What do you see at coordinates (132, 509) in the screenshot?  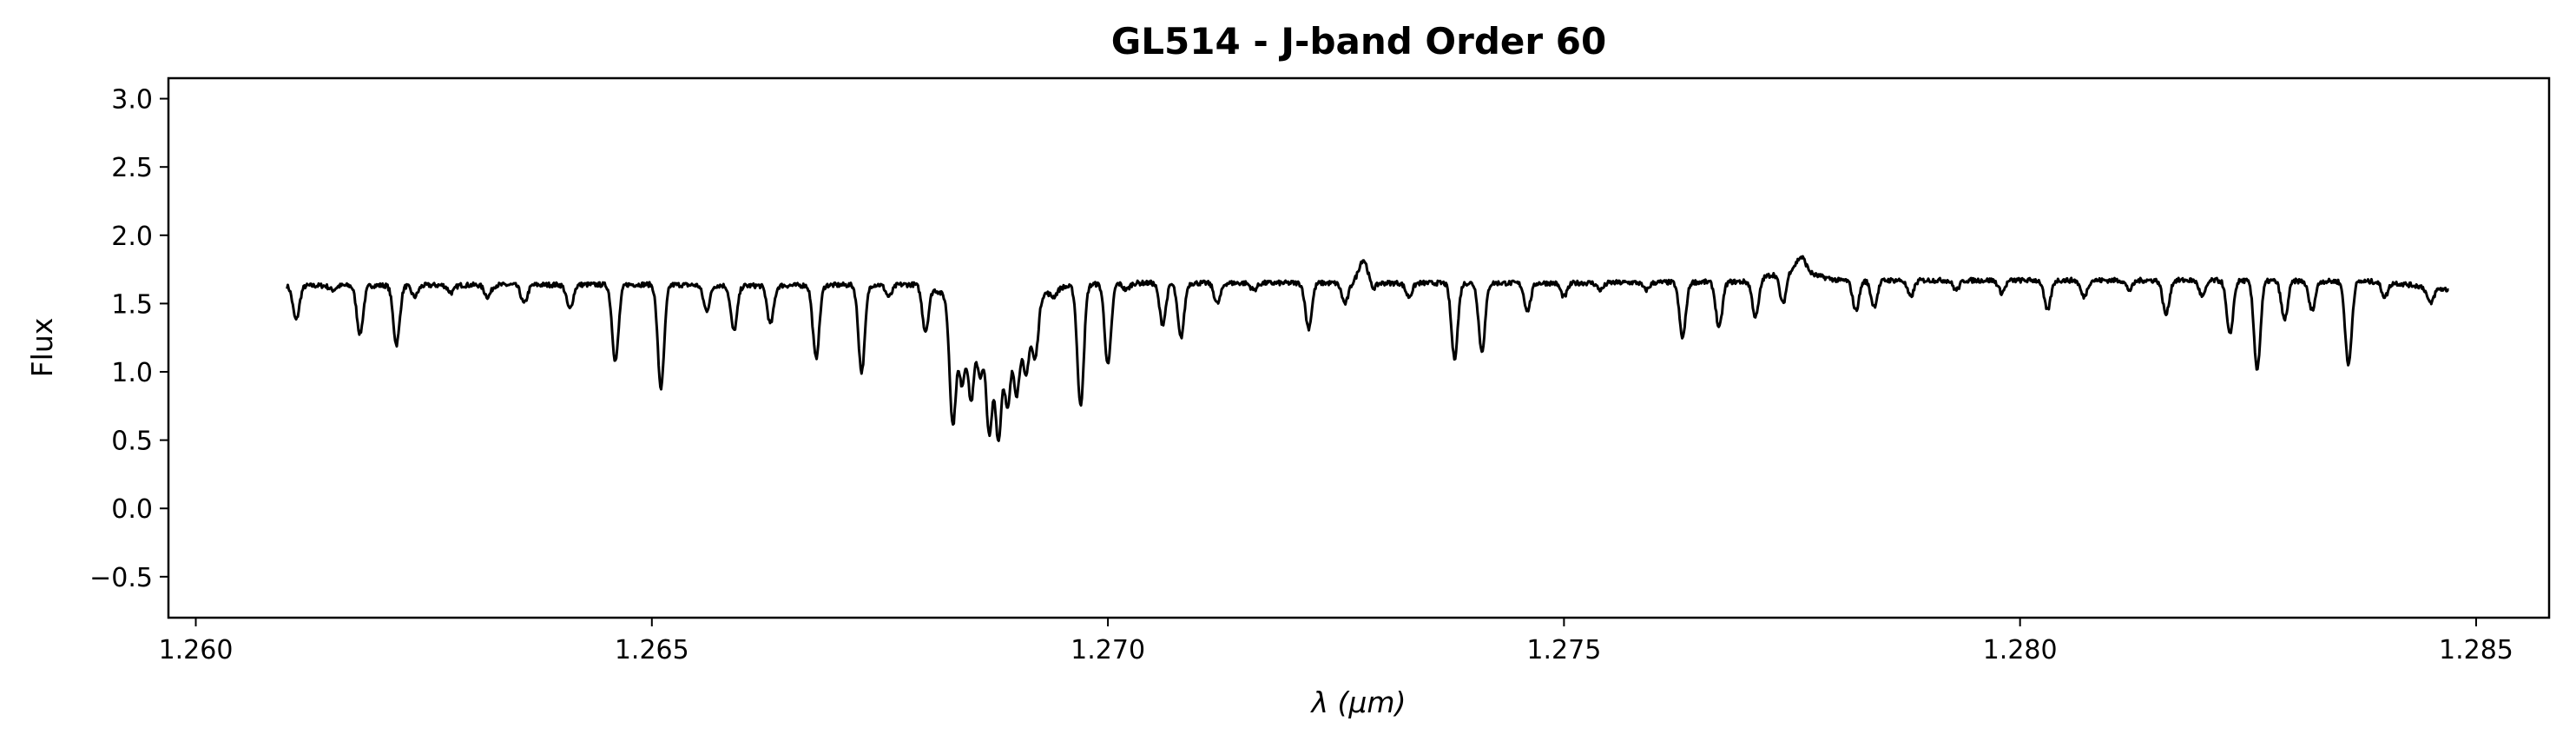 I see `y-tick-label: 0.0` at bounding box center [132, 509].